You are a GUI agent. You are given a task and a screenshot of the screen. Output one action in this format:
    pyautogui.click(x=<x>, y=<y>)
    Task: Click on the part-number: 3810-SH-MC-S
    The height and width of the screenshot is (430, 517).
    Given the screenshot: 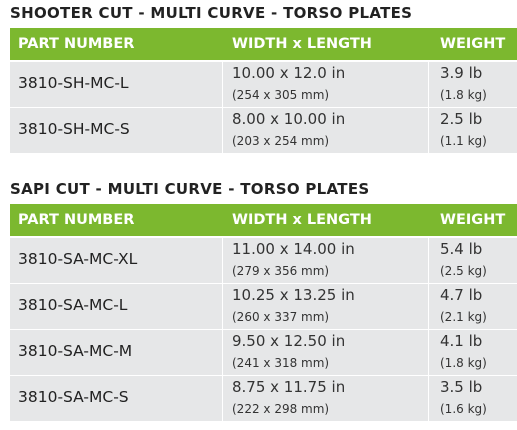 What is the action you would take?
    pyautogui.click(x=74, y=129)
    